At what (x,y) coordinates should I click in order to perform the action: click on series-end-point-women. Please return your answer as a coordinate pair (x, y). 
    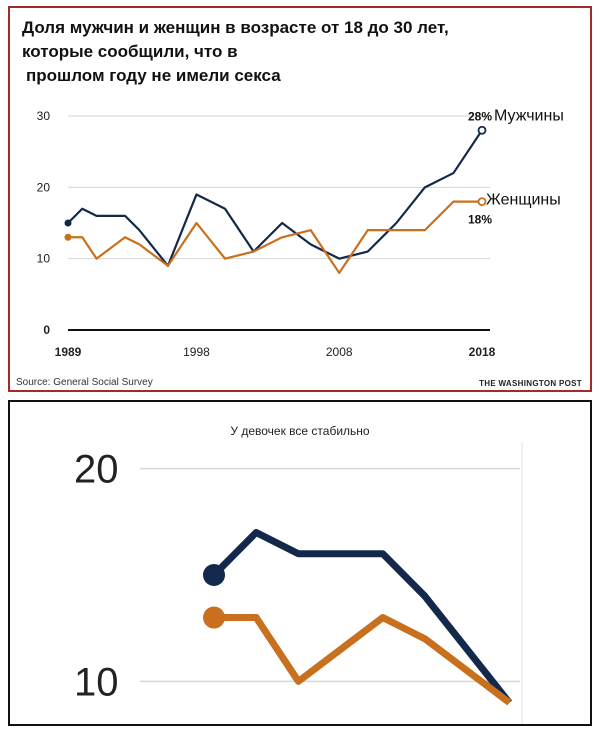
    Looking at the image, I should click on (482, 202).